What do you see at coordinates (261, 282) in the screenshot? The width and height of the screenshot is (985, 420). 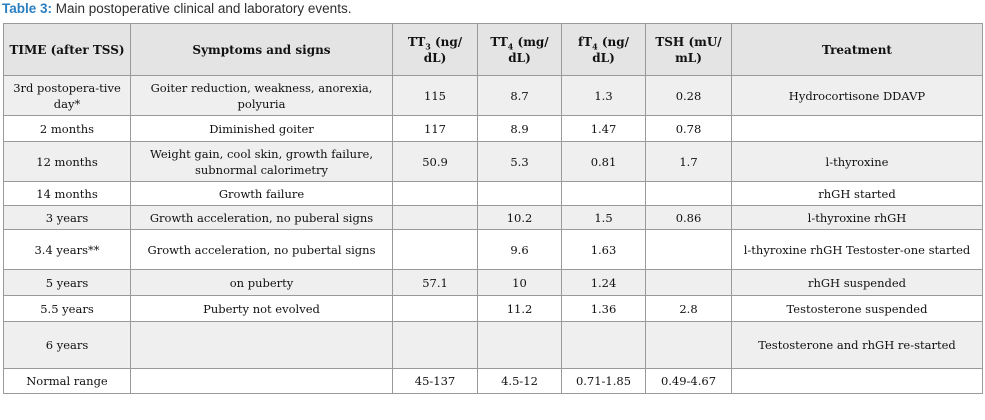 I see `cell-symptoms: on puberty` at bounding box center [261, 282].